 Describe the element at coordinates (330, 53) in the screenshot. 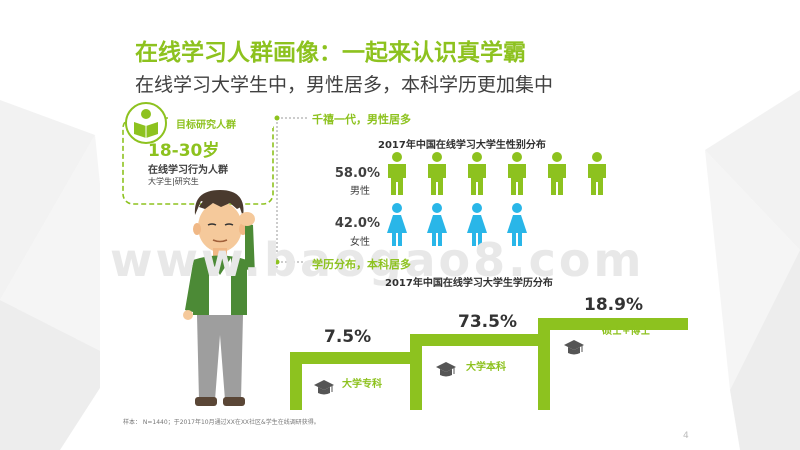

I see `page-title: 在线学习人群画像：一起来认识真学霸` at that location.